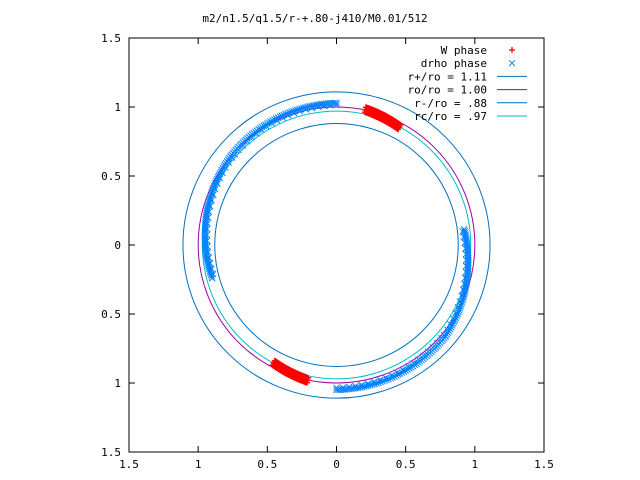 This screenshot has width=640, height=480. I want to click on y-tick-label: 1.5, so click(111, 38).